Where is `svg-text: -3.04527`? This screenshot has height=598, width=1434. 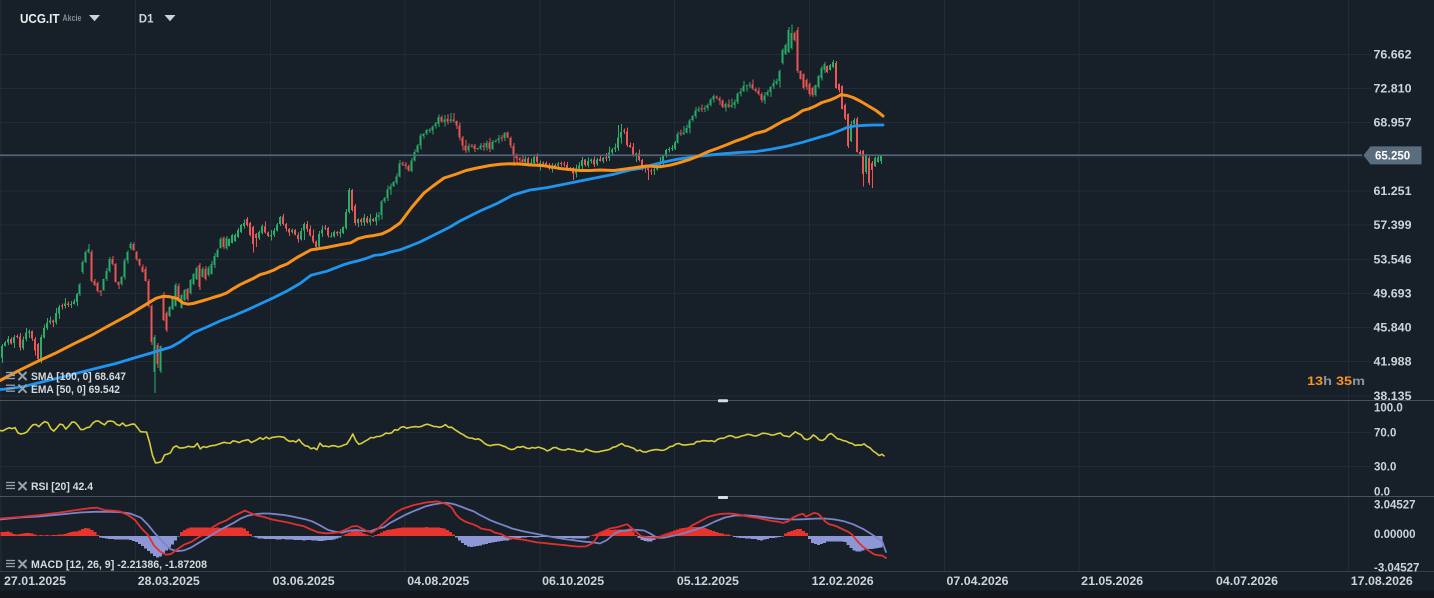
svg-text: -3.04527 is located at coordinates (1396, 568).